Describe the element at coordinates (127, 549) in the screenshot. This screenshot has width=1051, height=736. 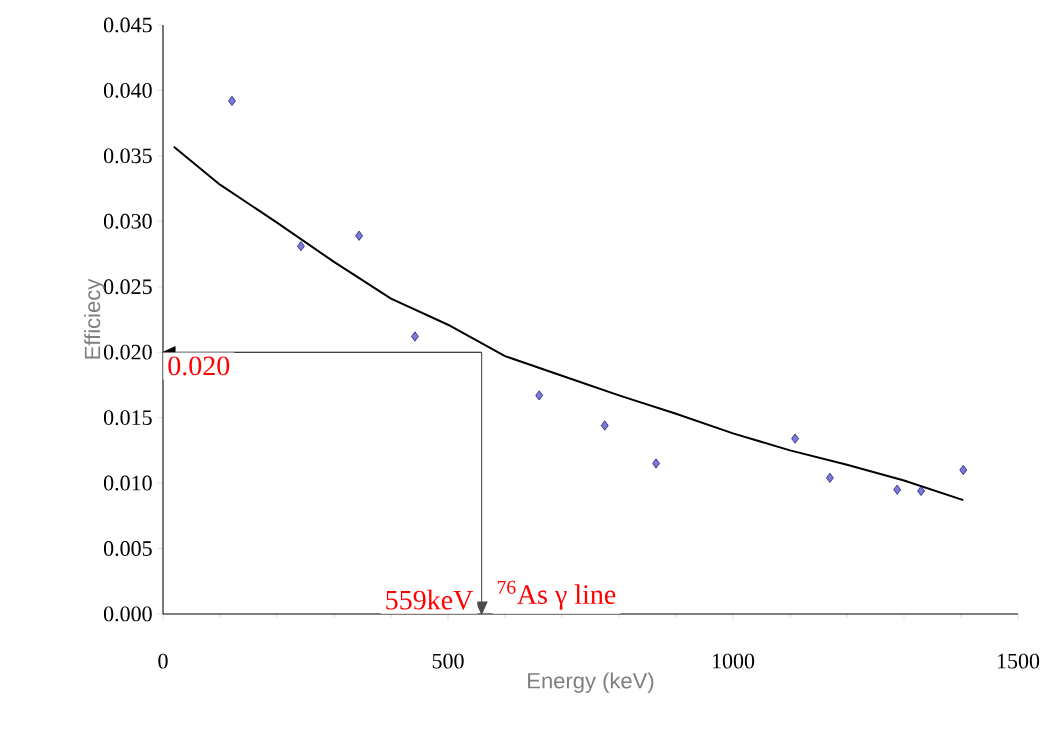
I see `y-tick-label: 0.005` at that location.